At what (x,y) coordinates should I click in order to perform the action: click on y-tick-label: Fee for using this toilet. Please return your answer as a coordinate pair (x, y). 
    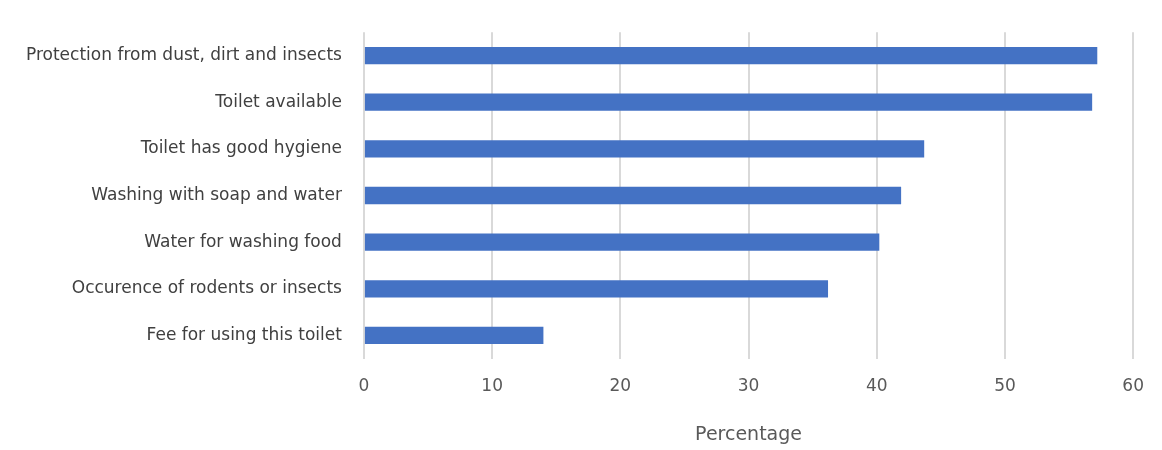
    Looking at the image, I should click on (244, 333).